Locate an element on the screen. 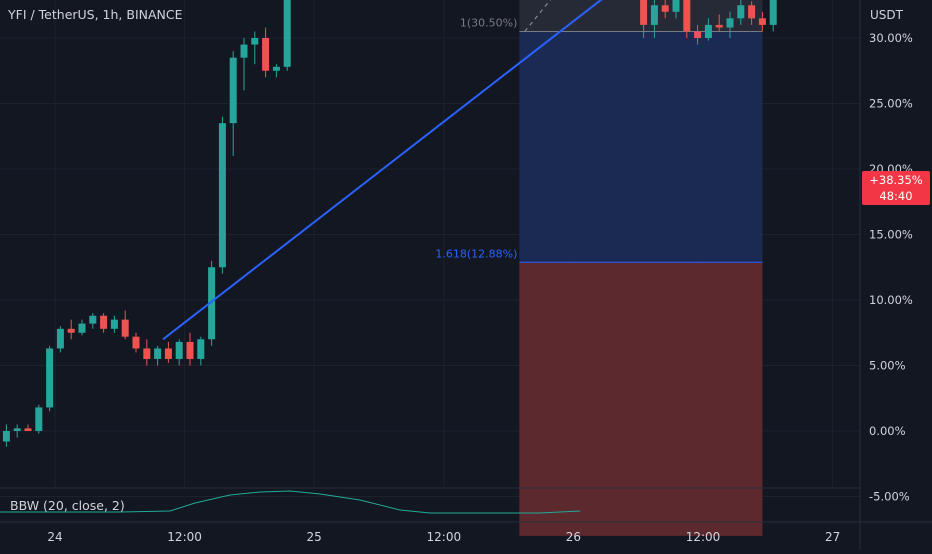 The width and height of the screenshot is (932, 554). x-tick-label: 27 is located at coordinates (832, 537).